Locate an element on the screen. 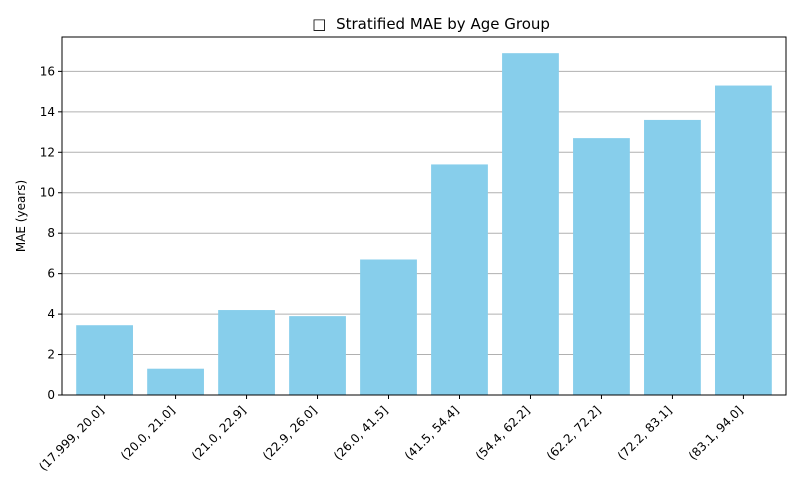 The width and height of the screenshot is (800, 500). x-tick-label: (17.999, 20.0] is located at coordinates (71, 438).